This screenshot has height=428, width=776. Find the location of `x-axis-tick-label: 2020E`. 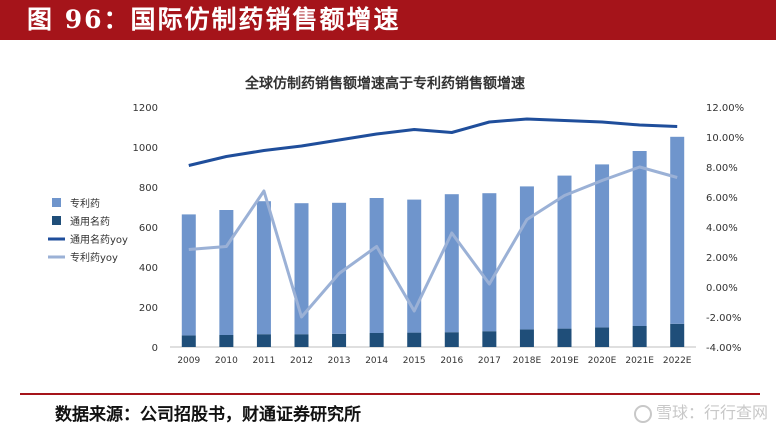

x-axis-tick-label: 2020E is located at coordinates (602, 361).